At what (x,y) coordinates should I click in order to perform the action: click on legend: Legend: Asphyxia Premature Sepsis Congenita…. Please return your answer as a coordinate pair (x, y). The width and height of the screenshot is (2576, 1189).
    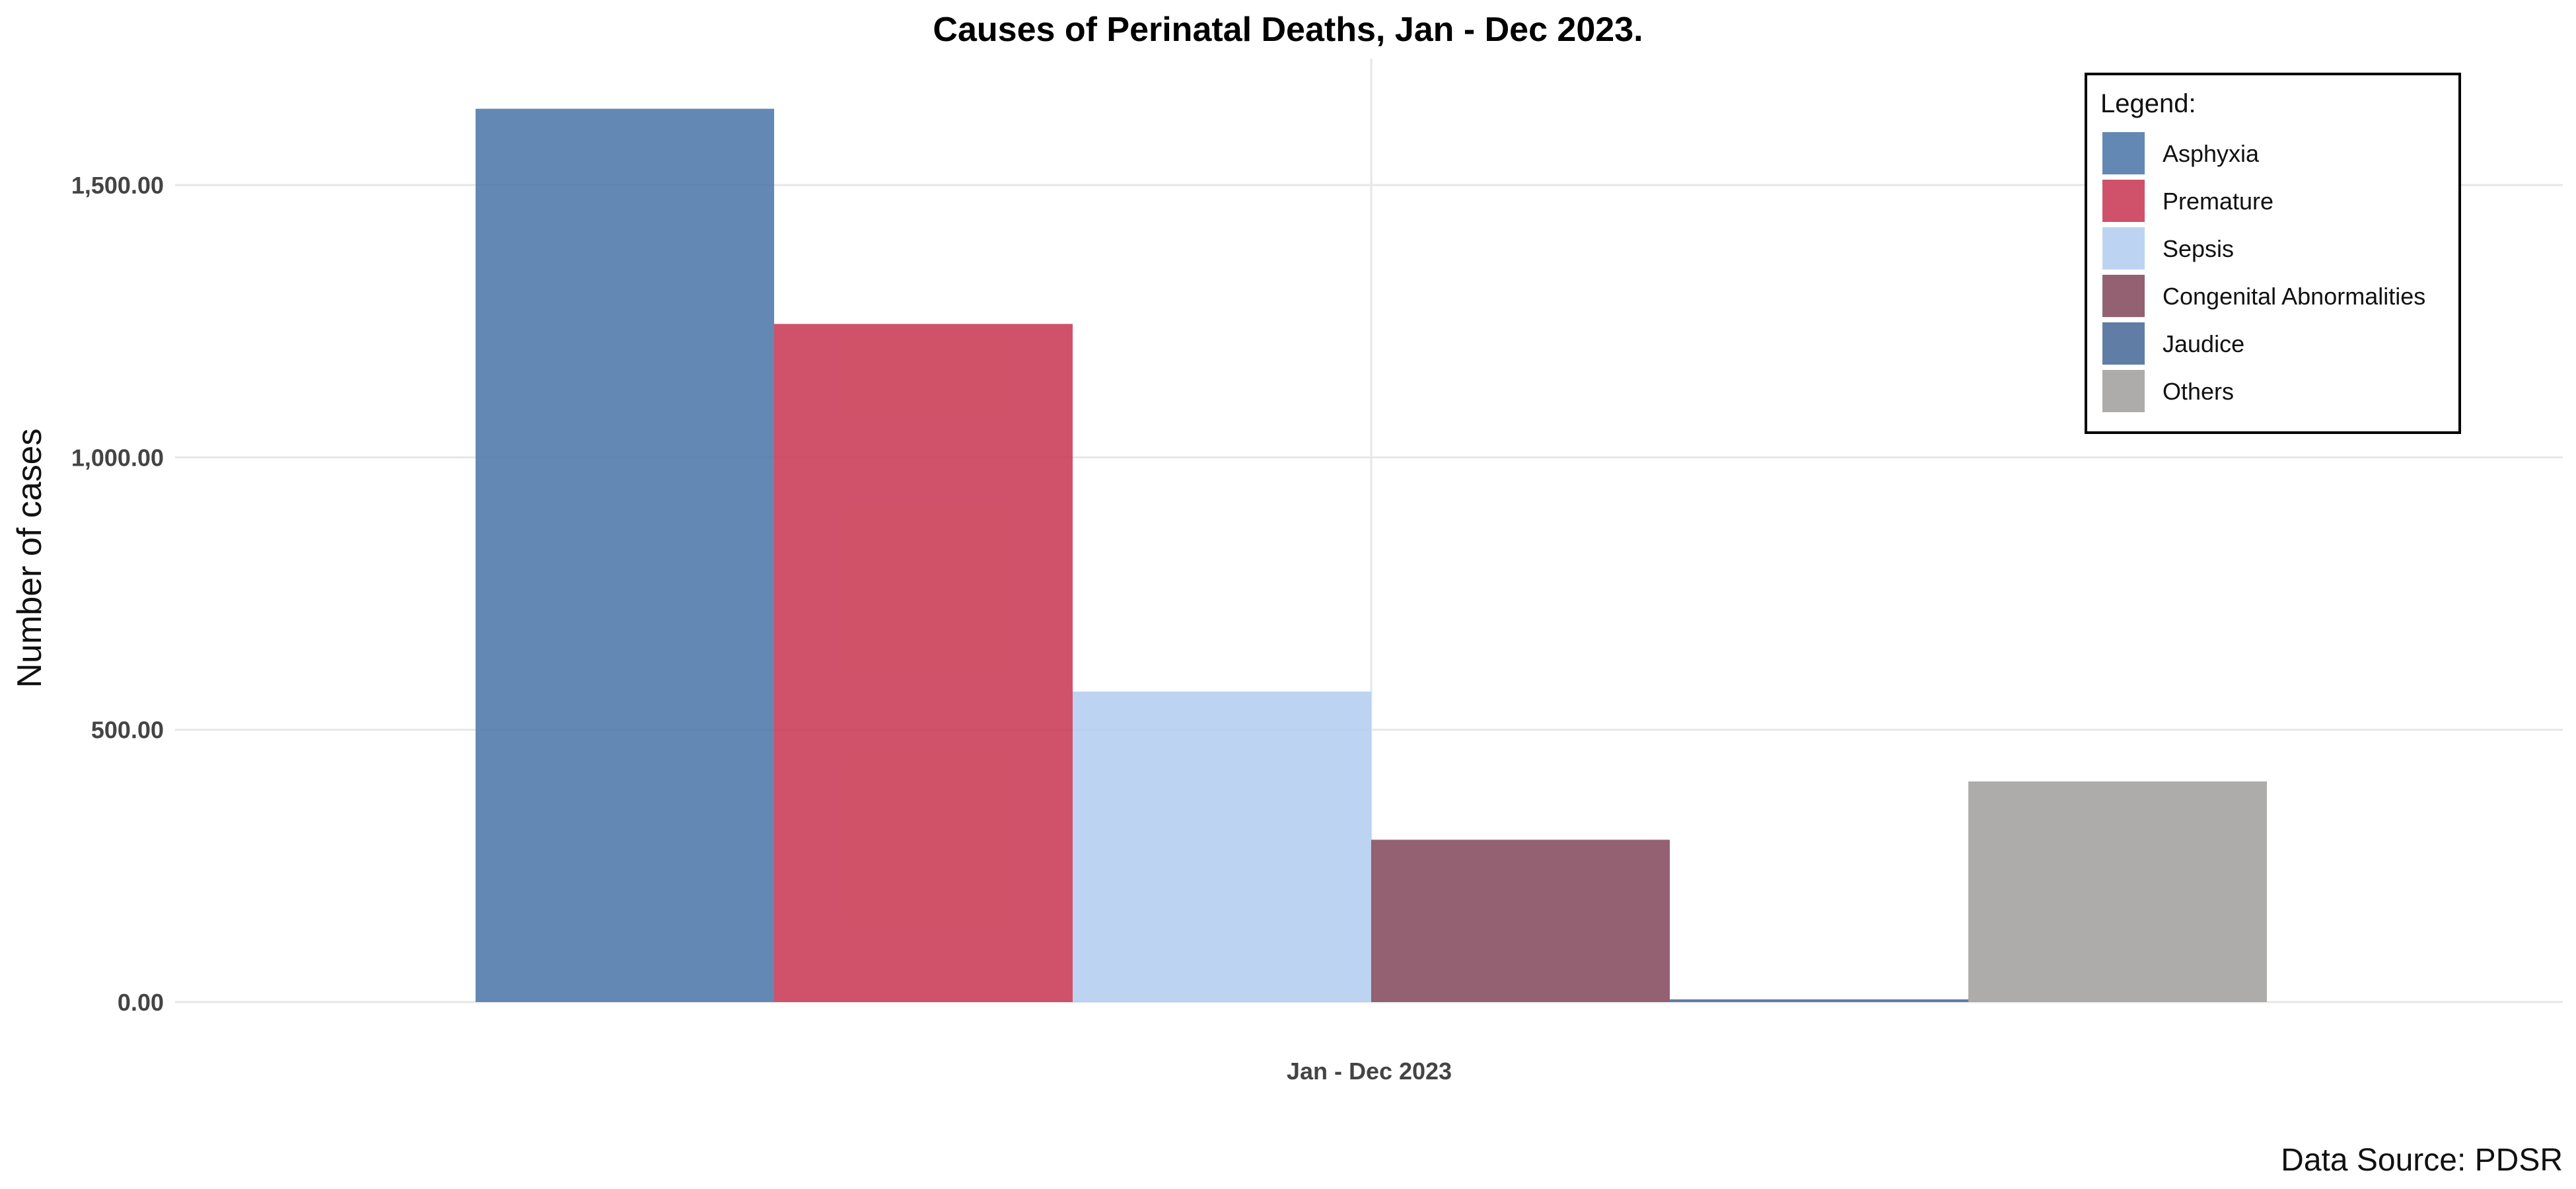
    Looking at the image, I should click on (2273, 253).